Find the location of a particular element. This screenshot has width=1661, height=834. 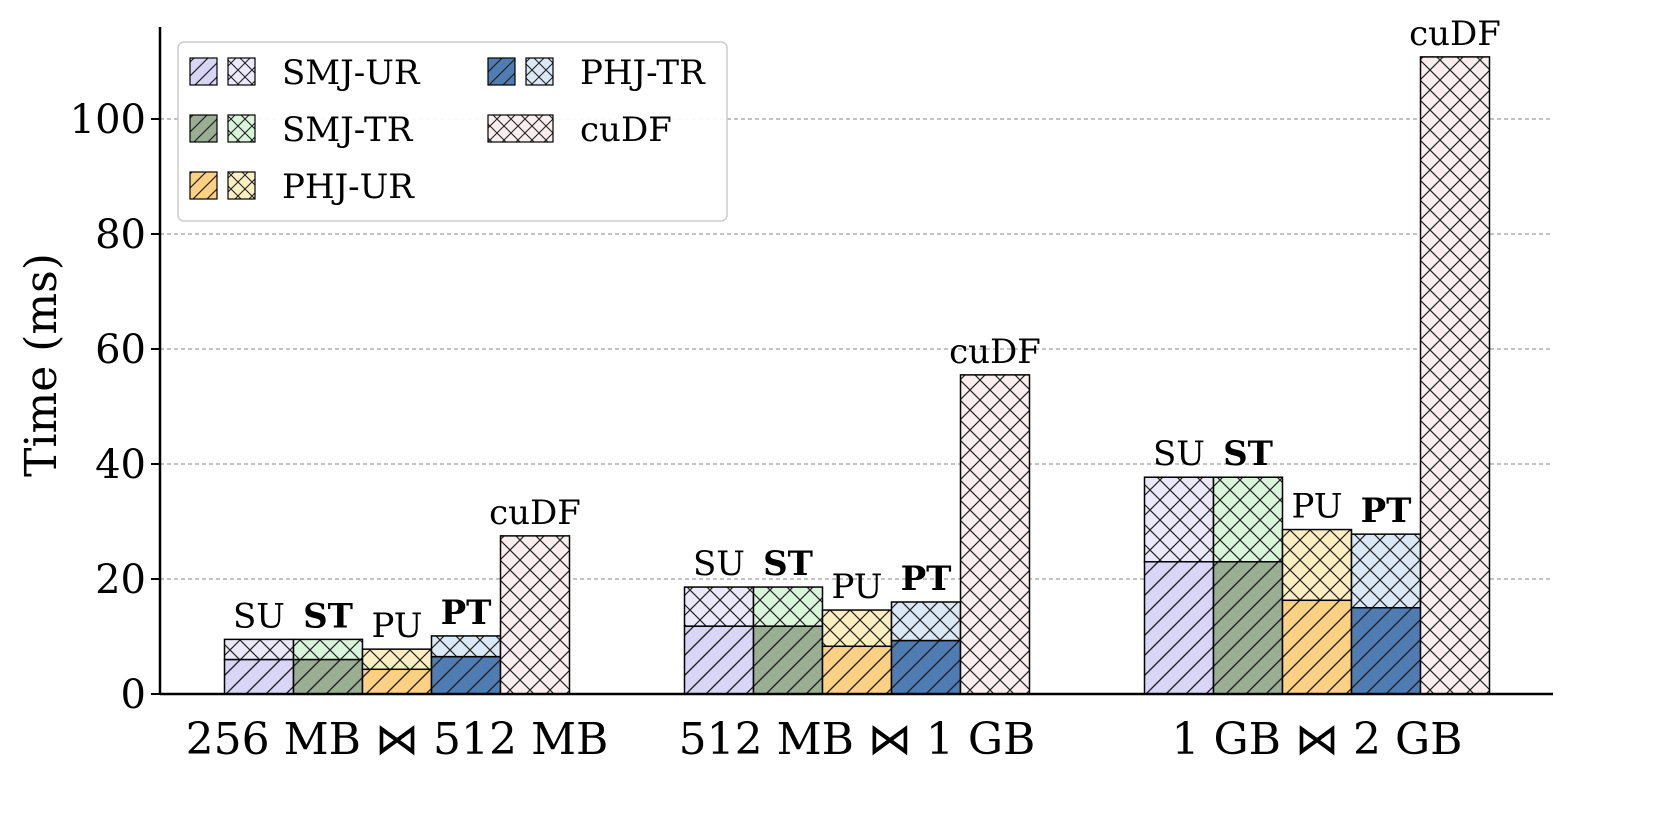

legend-item: SMJ-TR is located at coordinates (301, 130).